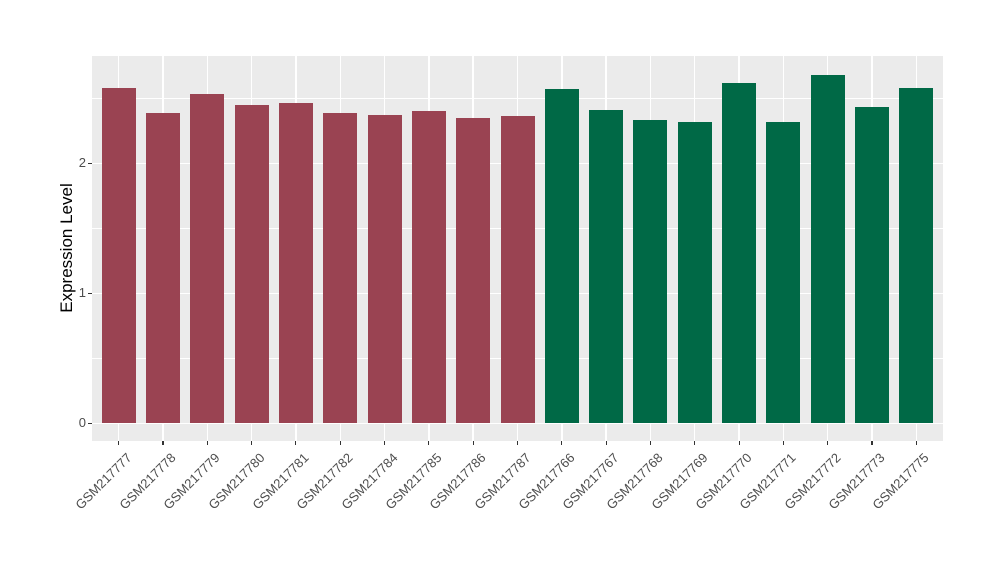 Image resolution: width=1000 pixels, height=580 pixels. I want to click on bar-GSM217770, so click(739, 253).